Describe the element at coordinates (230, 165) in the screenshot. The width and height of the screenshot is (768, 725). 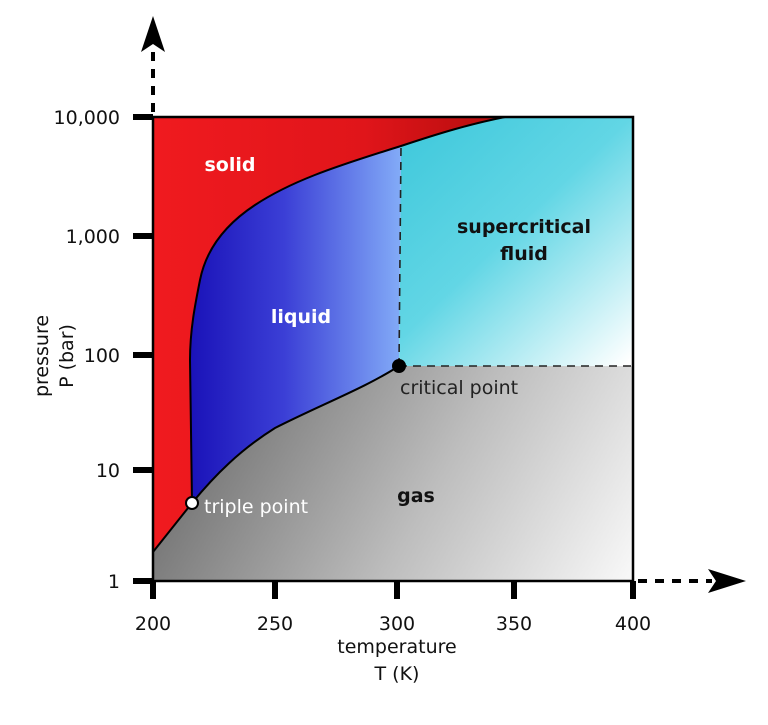
I see `solid-label: solid` at that location.